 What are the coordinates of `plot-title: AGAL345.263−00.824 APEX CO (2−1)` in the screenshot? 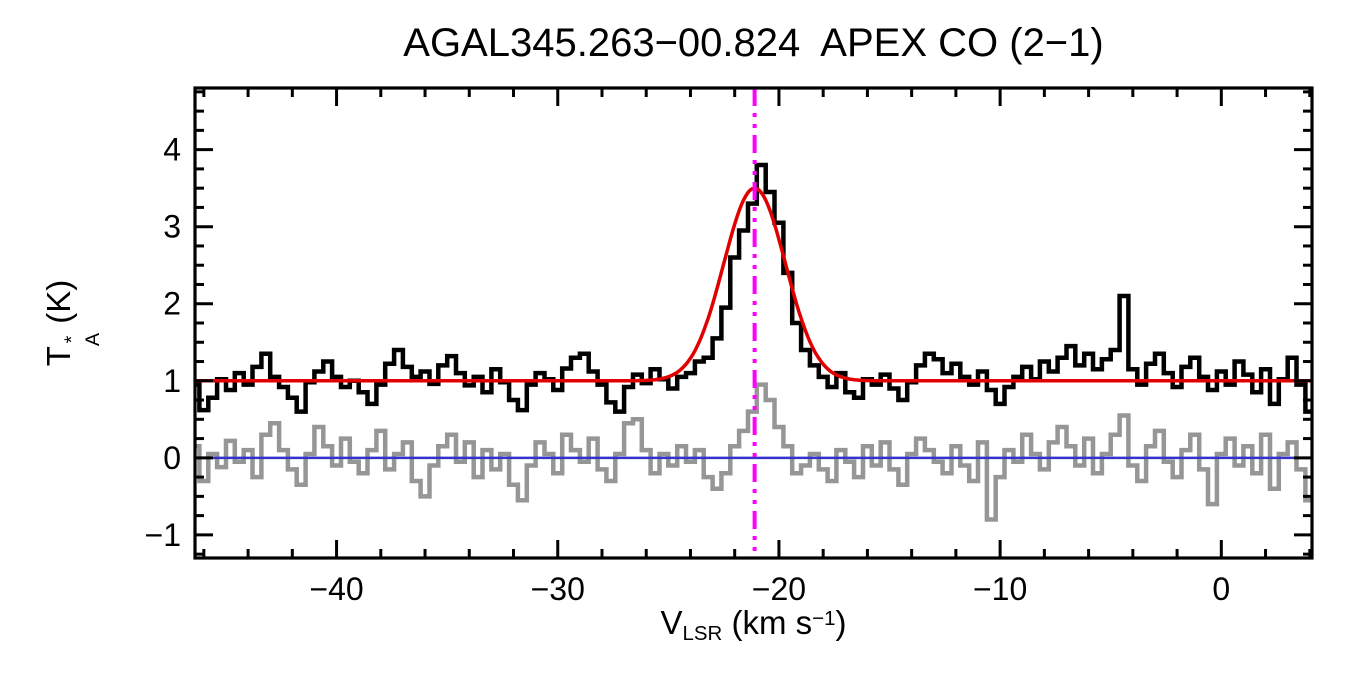 It's located at (753, 43).